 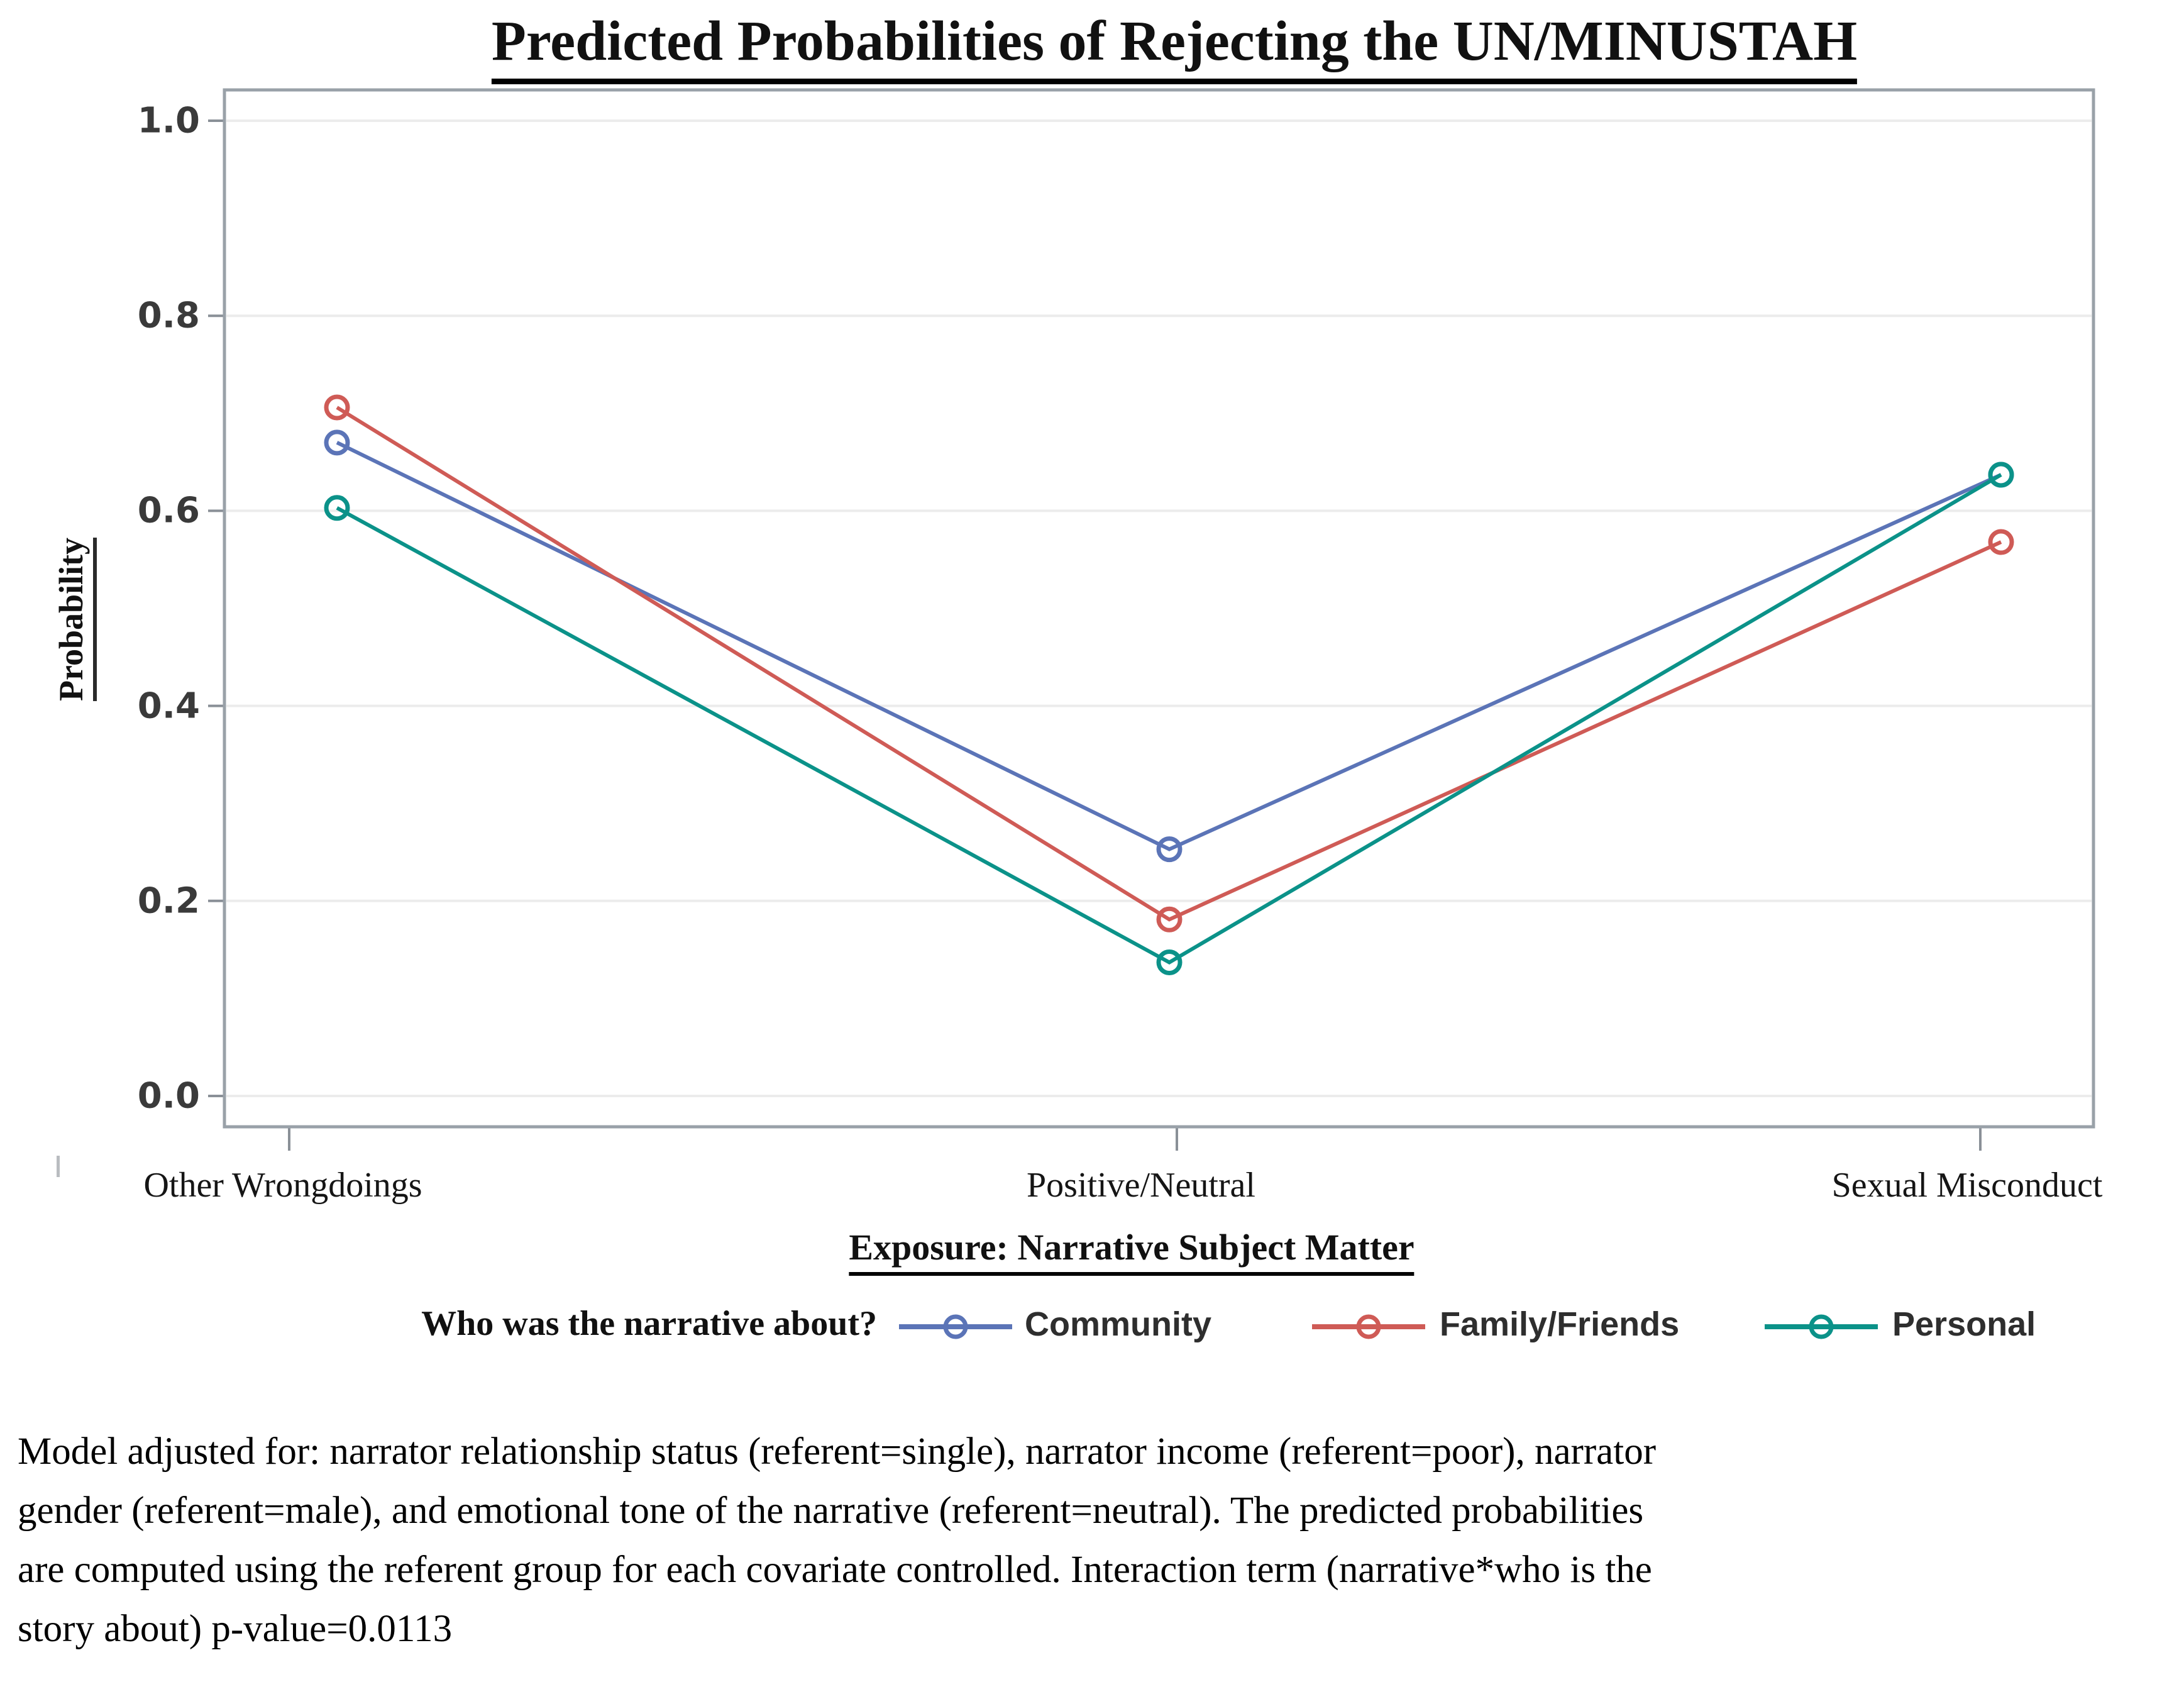 What do you see at coordinates (168, 1096) in the screenshot?
I see `y-tick-label: 0.0` at bounding box center [168, 1096].